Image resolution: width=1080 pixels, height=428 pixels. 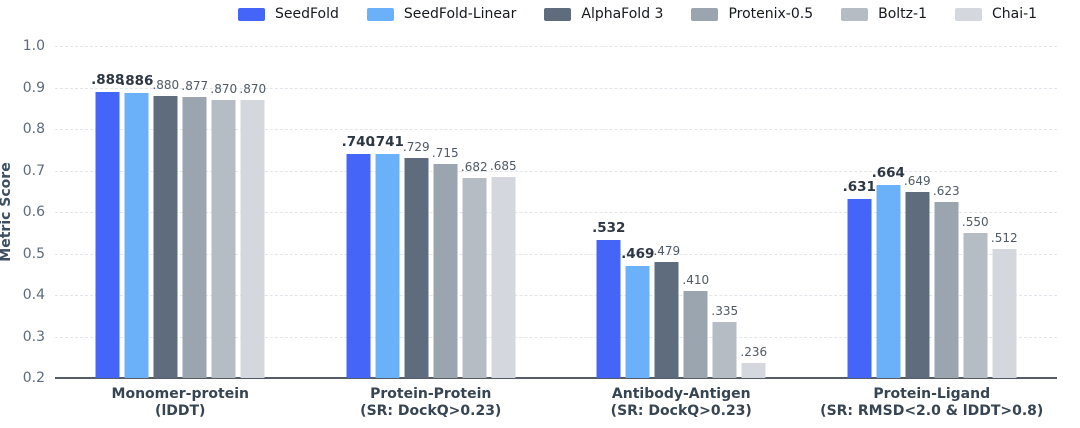 I want to click on bar-value-label: .664, so click(x=888, y=173).